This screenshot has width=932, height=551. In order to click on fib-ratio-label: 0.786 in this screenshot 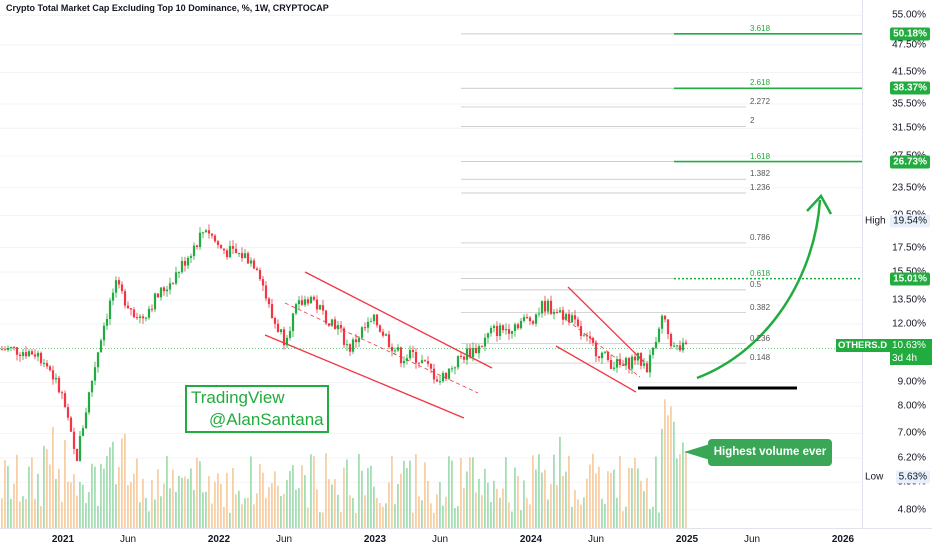, I will do `click(760, 237)`.